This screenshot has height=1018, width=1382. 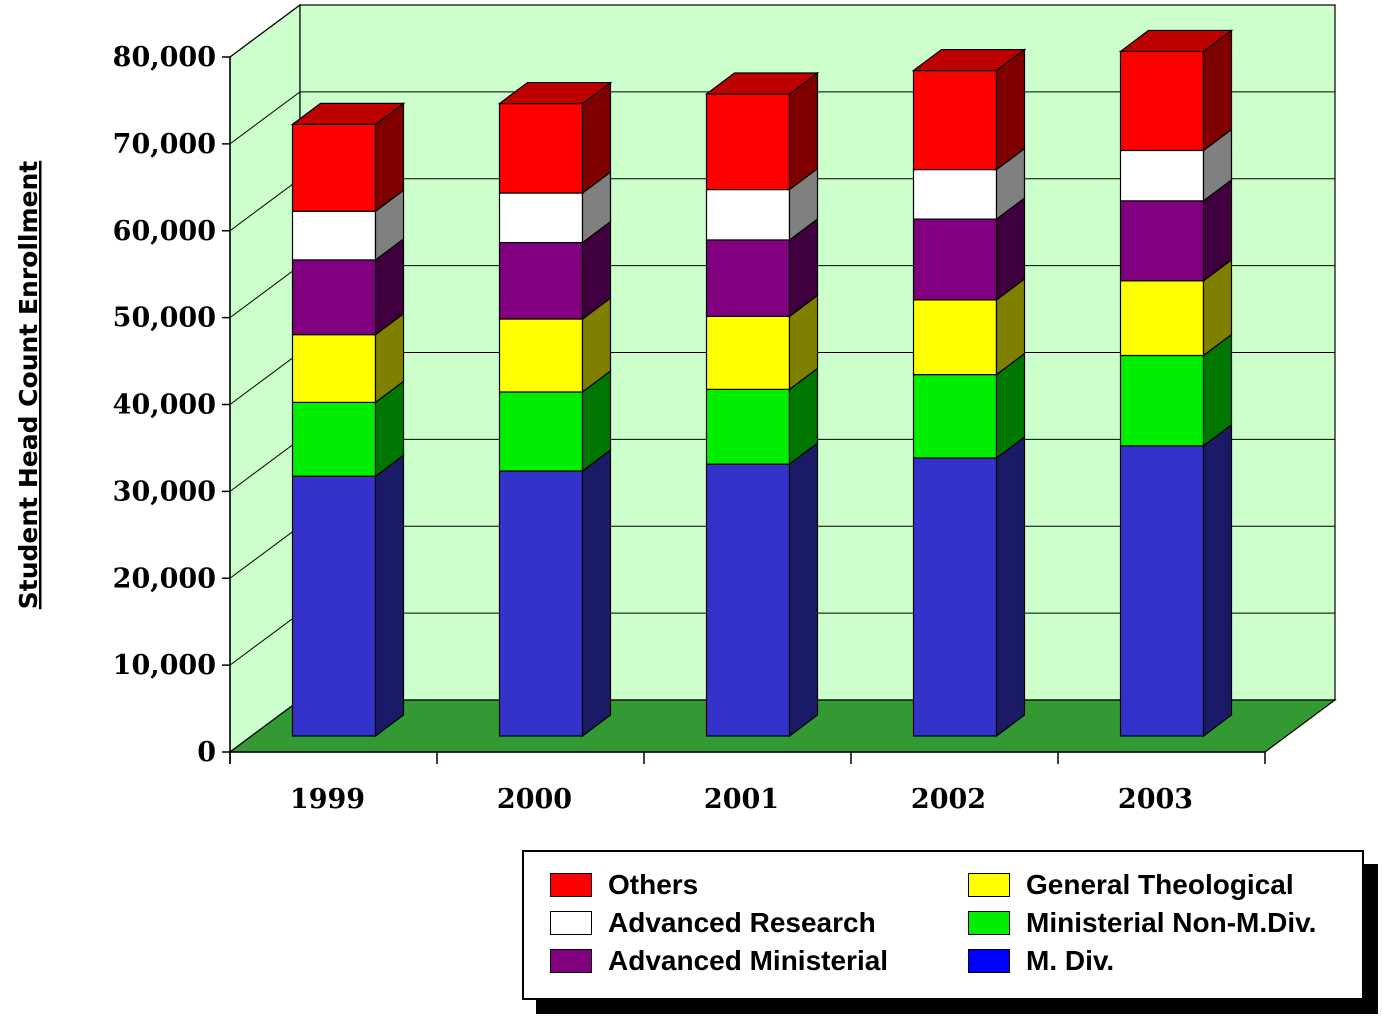 I want to click on bar-top-2001, so click(x=762, y=83).